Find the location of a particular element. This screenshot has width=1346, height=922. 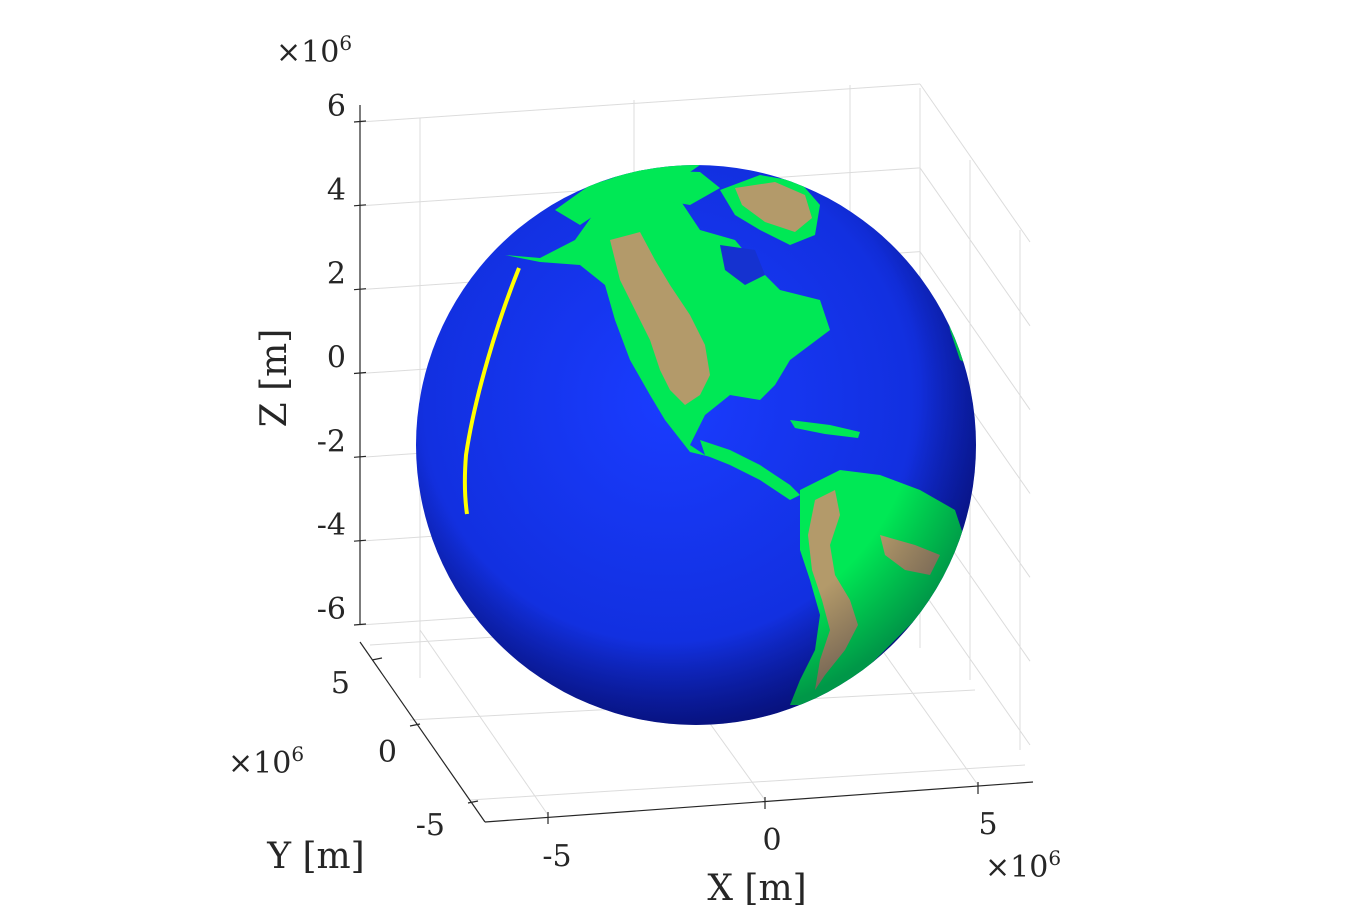

z-exponent-label: ×10⁶ is located at coordinates (314, 50).